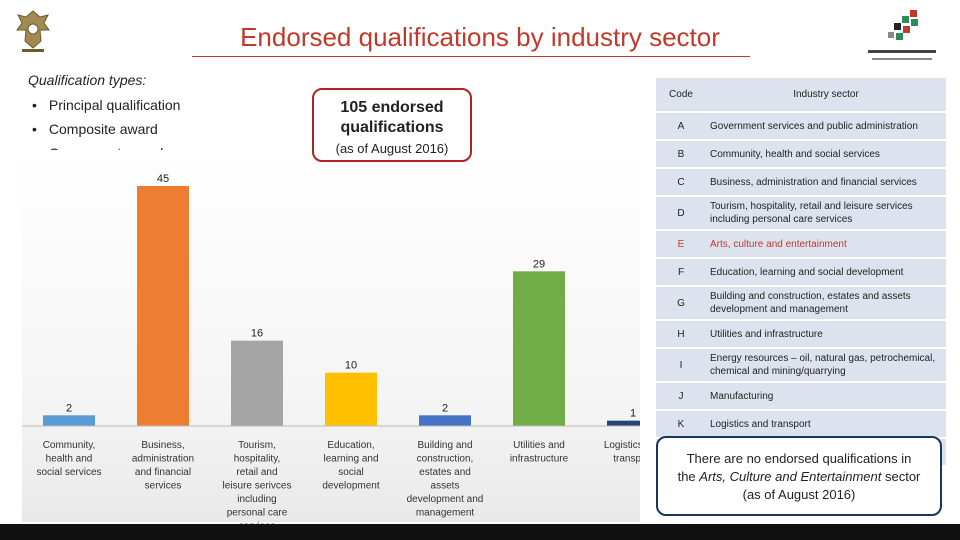  I want to click on category-label: Utilities and infrastructure, so click(539, 452).